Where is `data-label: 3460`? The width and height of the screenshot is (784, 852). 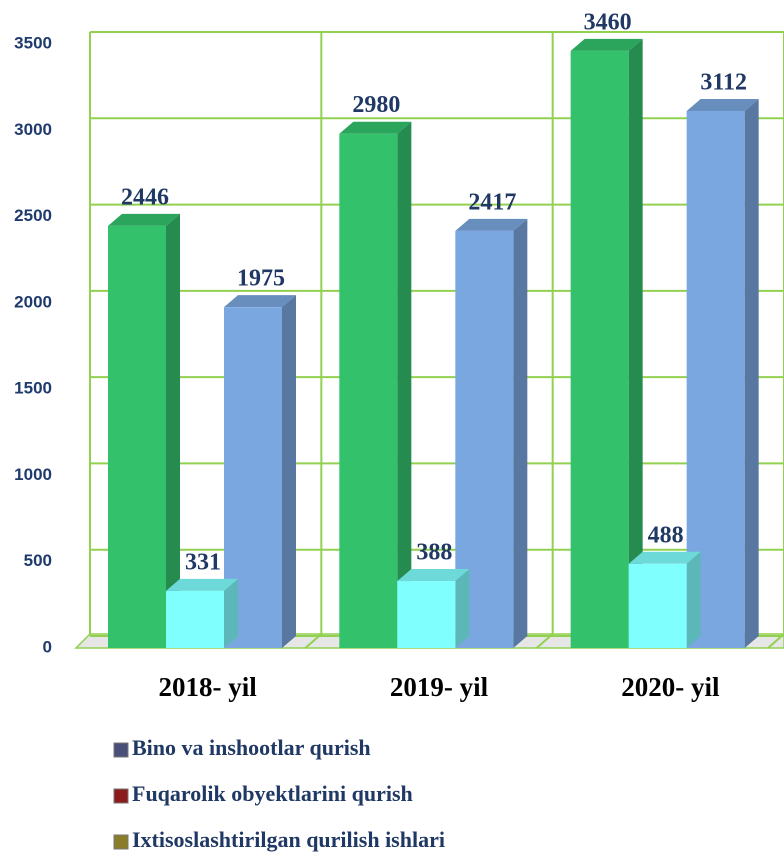 data-label: 3460 is located at coordinates (608, 22).